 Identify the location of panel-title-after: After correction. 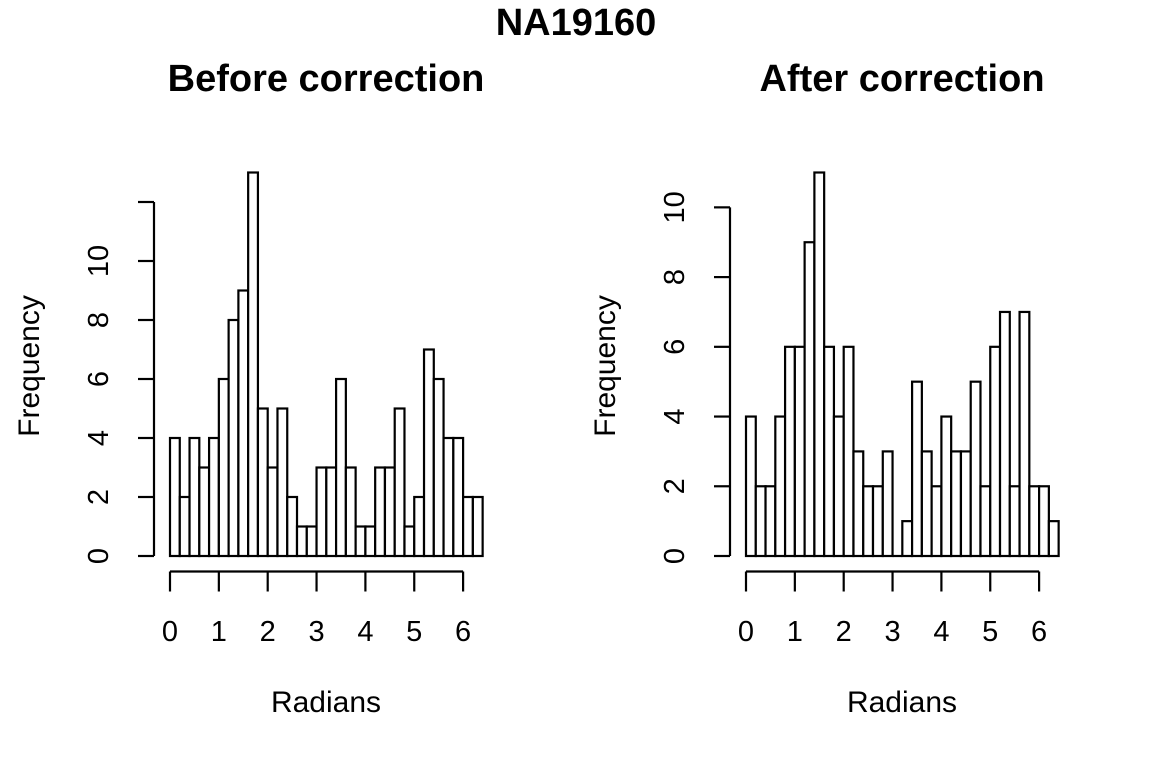
(902, 79).